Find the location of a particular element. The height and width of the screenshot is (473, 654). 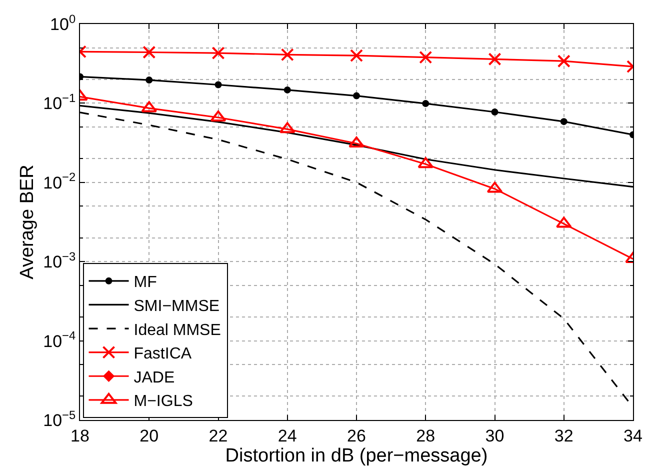

y-tick-label: 10$^{−1}$ is located at coordinates (59, 102).